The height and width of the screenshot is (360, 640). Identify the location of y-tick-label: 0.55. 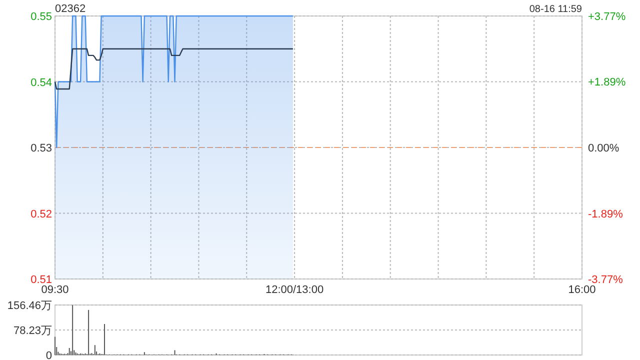
(41, 17).